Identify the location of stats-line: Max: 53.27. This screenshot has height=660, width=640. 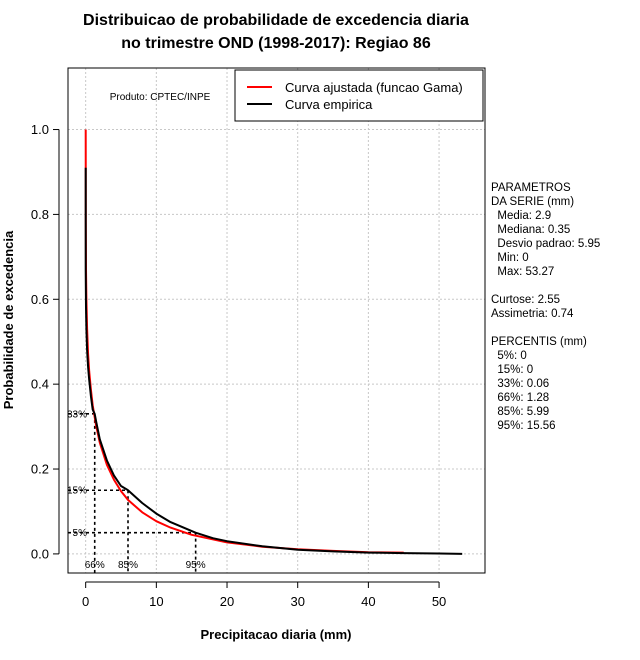
(523, 272).